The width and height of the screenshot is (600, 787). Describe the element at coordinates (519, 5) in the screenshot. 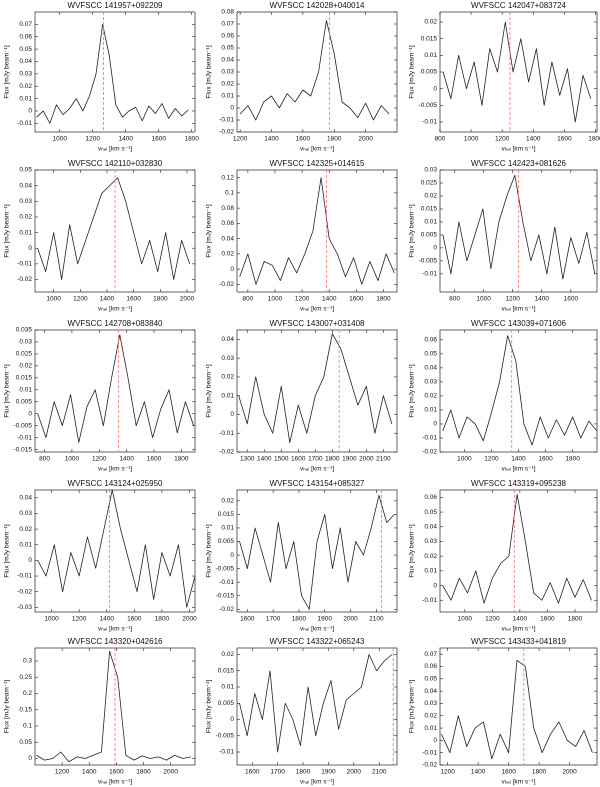

I see `panel-title: WVFSCC 142047+083724` at that location.